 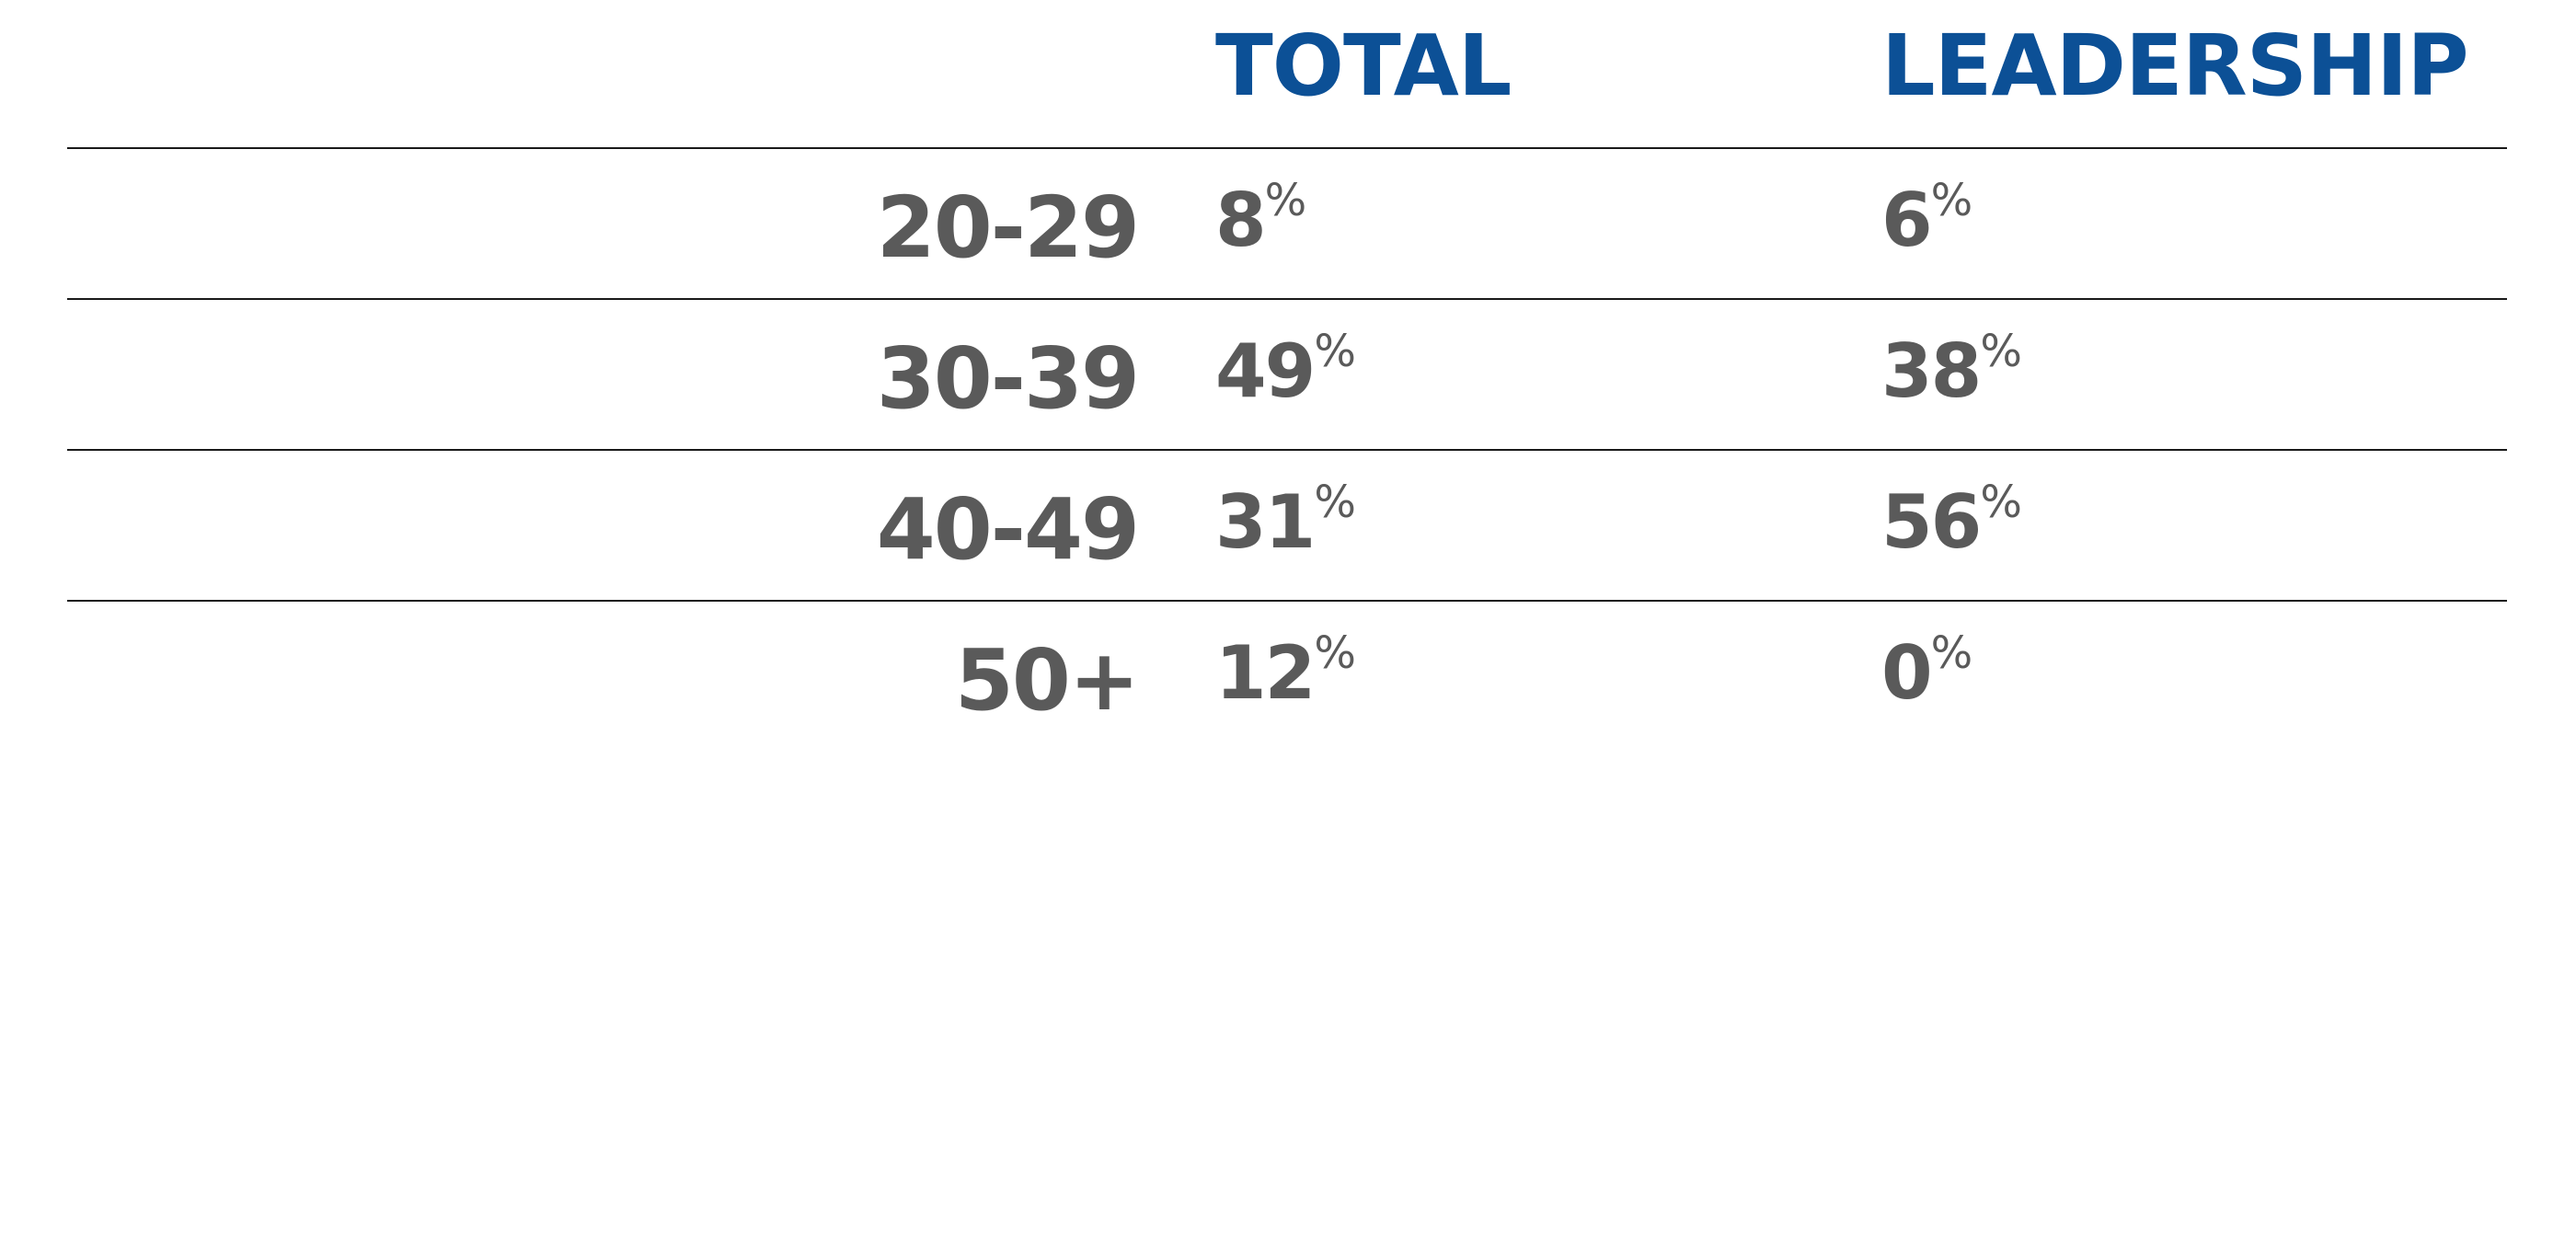 What do you see at coordinates (1265, 673) in the screenshot?
I see `cell-value: 12` at bounding box center [1265, 673].